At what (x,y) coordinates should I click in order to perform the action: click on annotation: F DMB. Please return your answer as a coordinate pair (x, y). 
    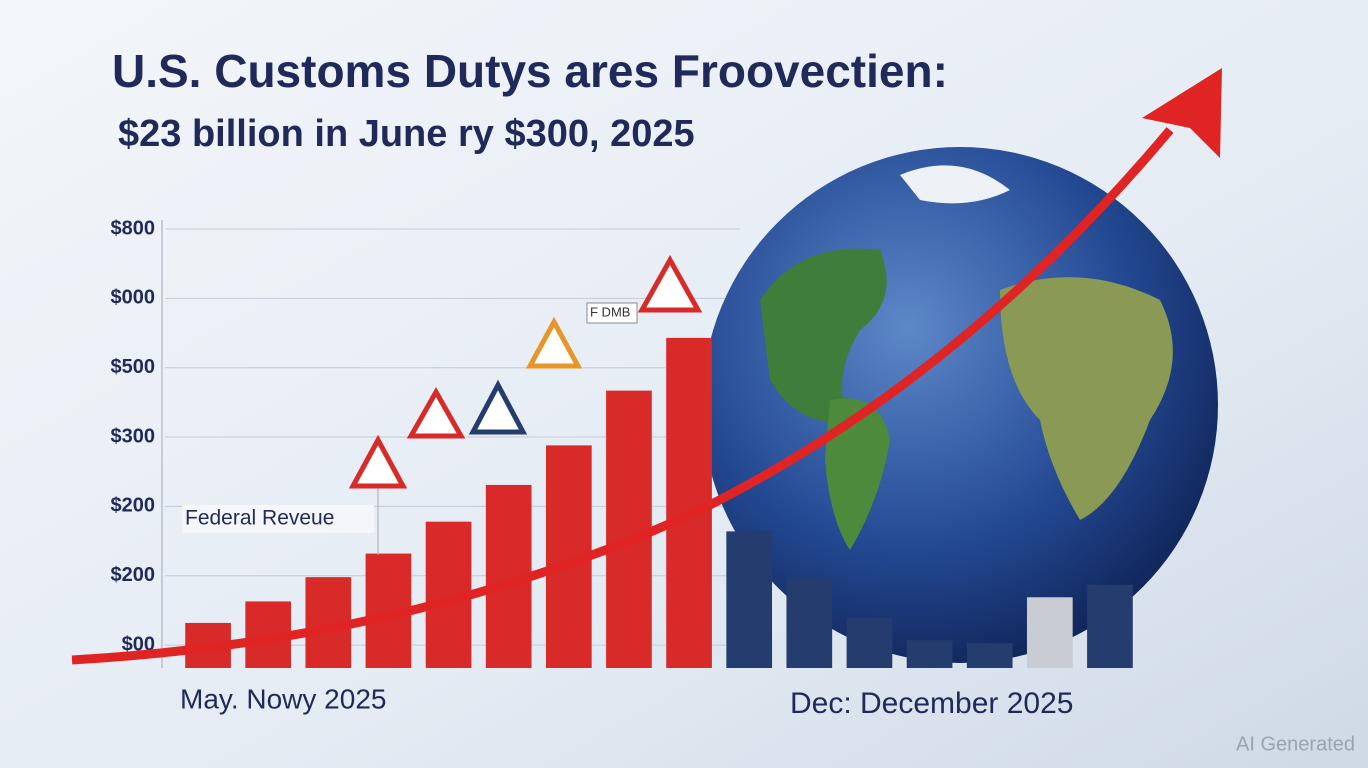
    Looking at the image, I should click on (610, 311).